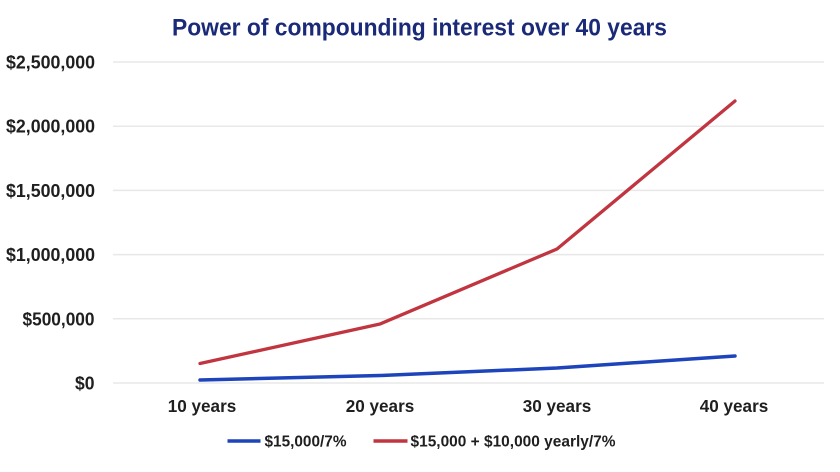 This screenshot has height=472, width=840. I want to click on svg-text: $0, so click(85, 384).